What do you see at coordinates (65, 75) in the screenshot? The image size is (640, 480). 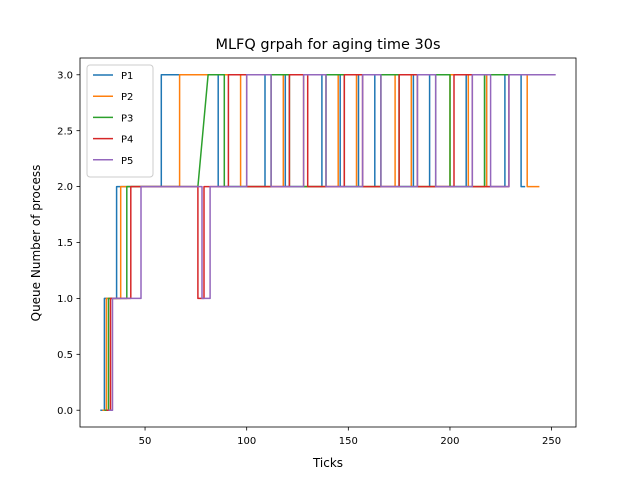 I see `y-tick-label: 3.0` at bounding box center [65, 75].